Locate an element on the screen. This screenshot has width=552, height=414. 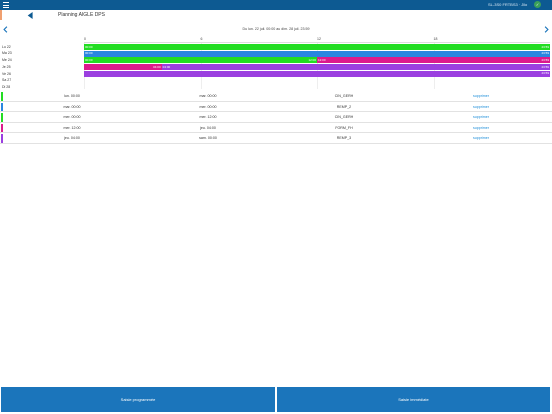
list-item: jeu. 04:00 sam. 00:00 REMP_3 supprimer is located at coordinates (276, 138).